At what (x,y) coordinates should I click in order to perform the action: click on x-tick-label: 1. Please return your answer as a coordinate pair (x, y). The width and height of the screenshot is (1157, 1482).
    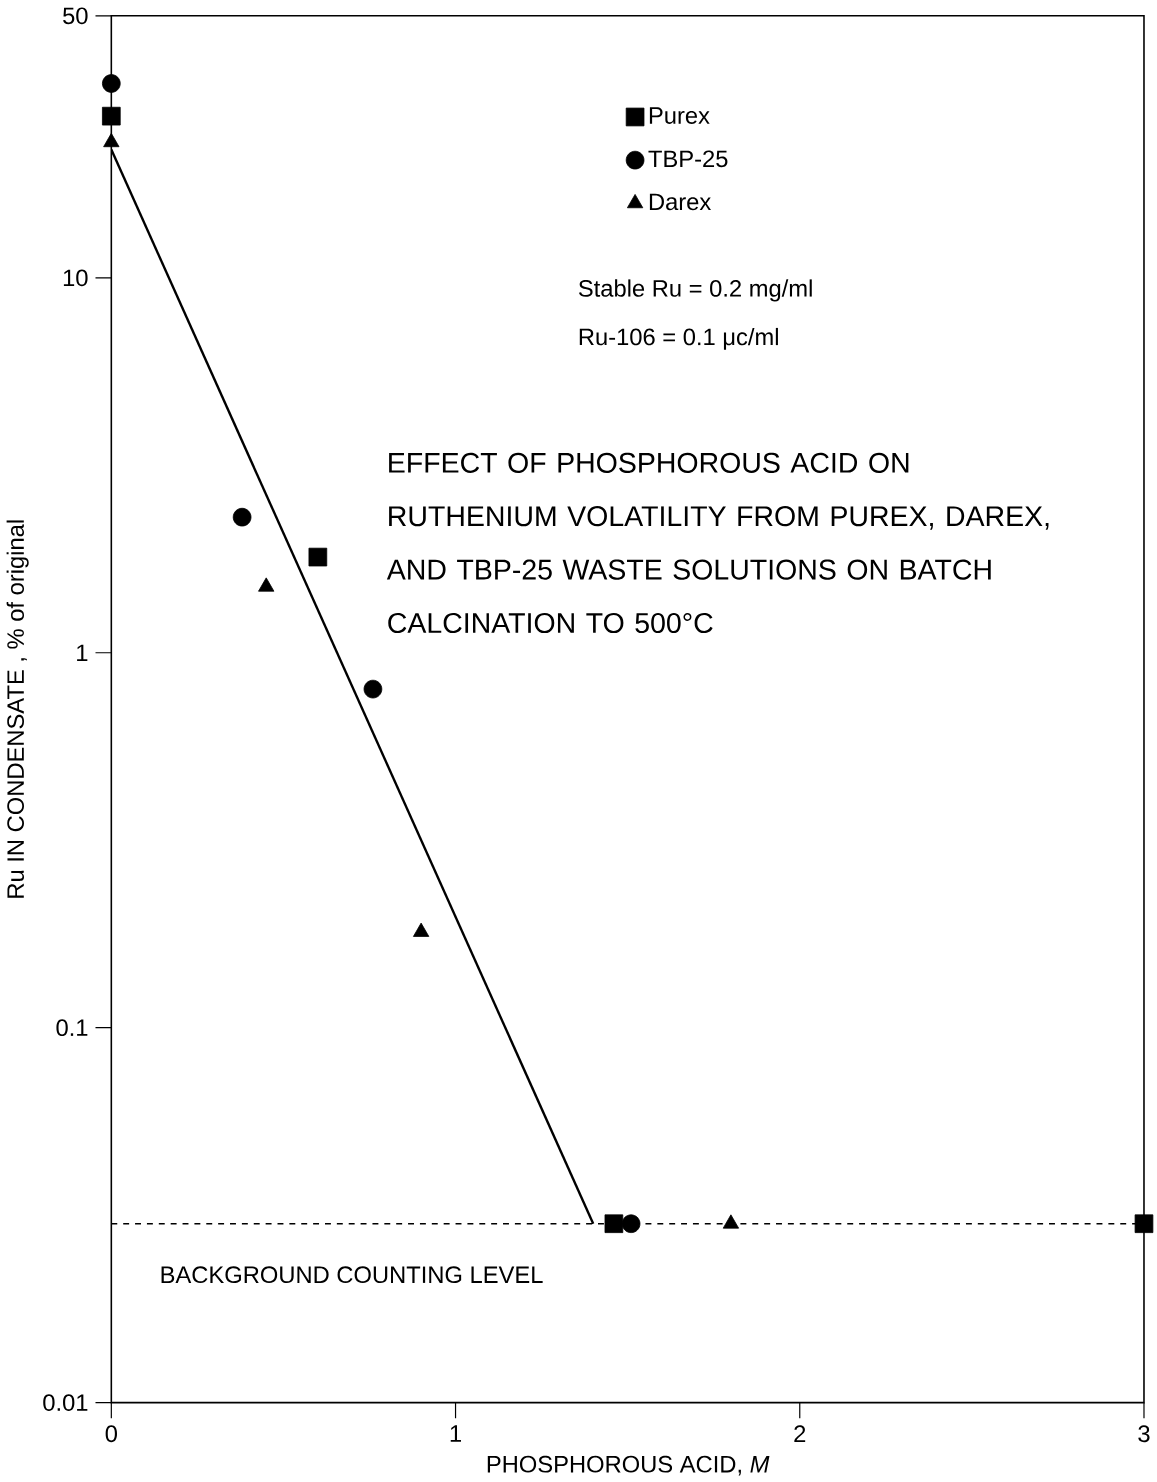
    Looking at the image, I should click on (455, 1433).